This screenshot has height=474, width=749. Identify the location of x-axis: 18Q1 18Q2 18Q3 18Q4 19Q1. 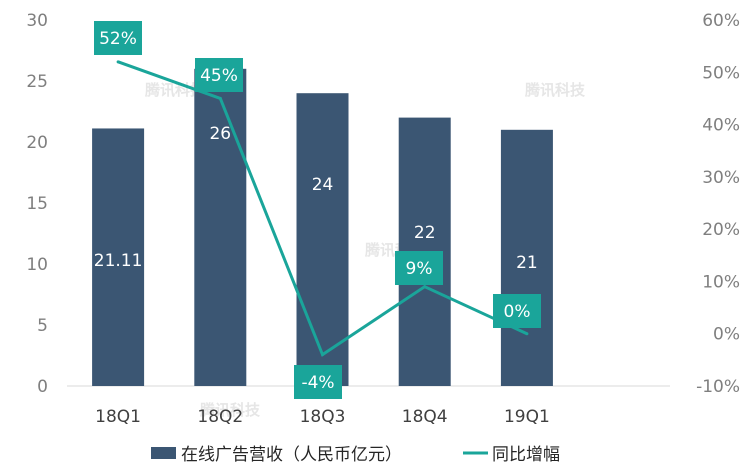
(322, 417).